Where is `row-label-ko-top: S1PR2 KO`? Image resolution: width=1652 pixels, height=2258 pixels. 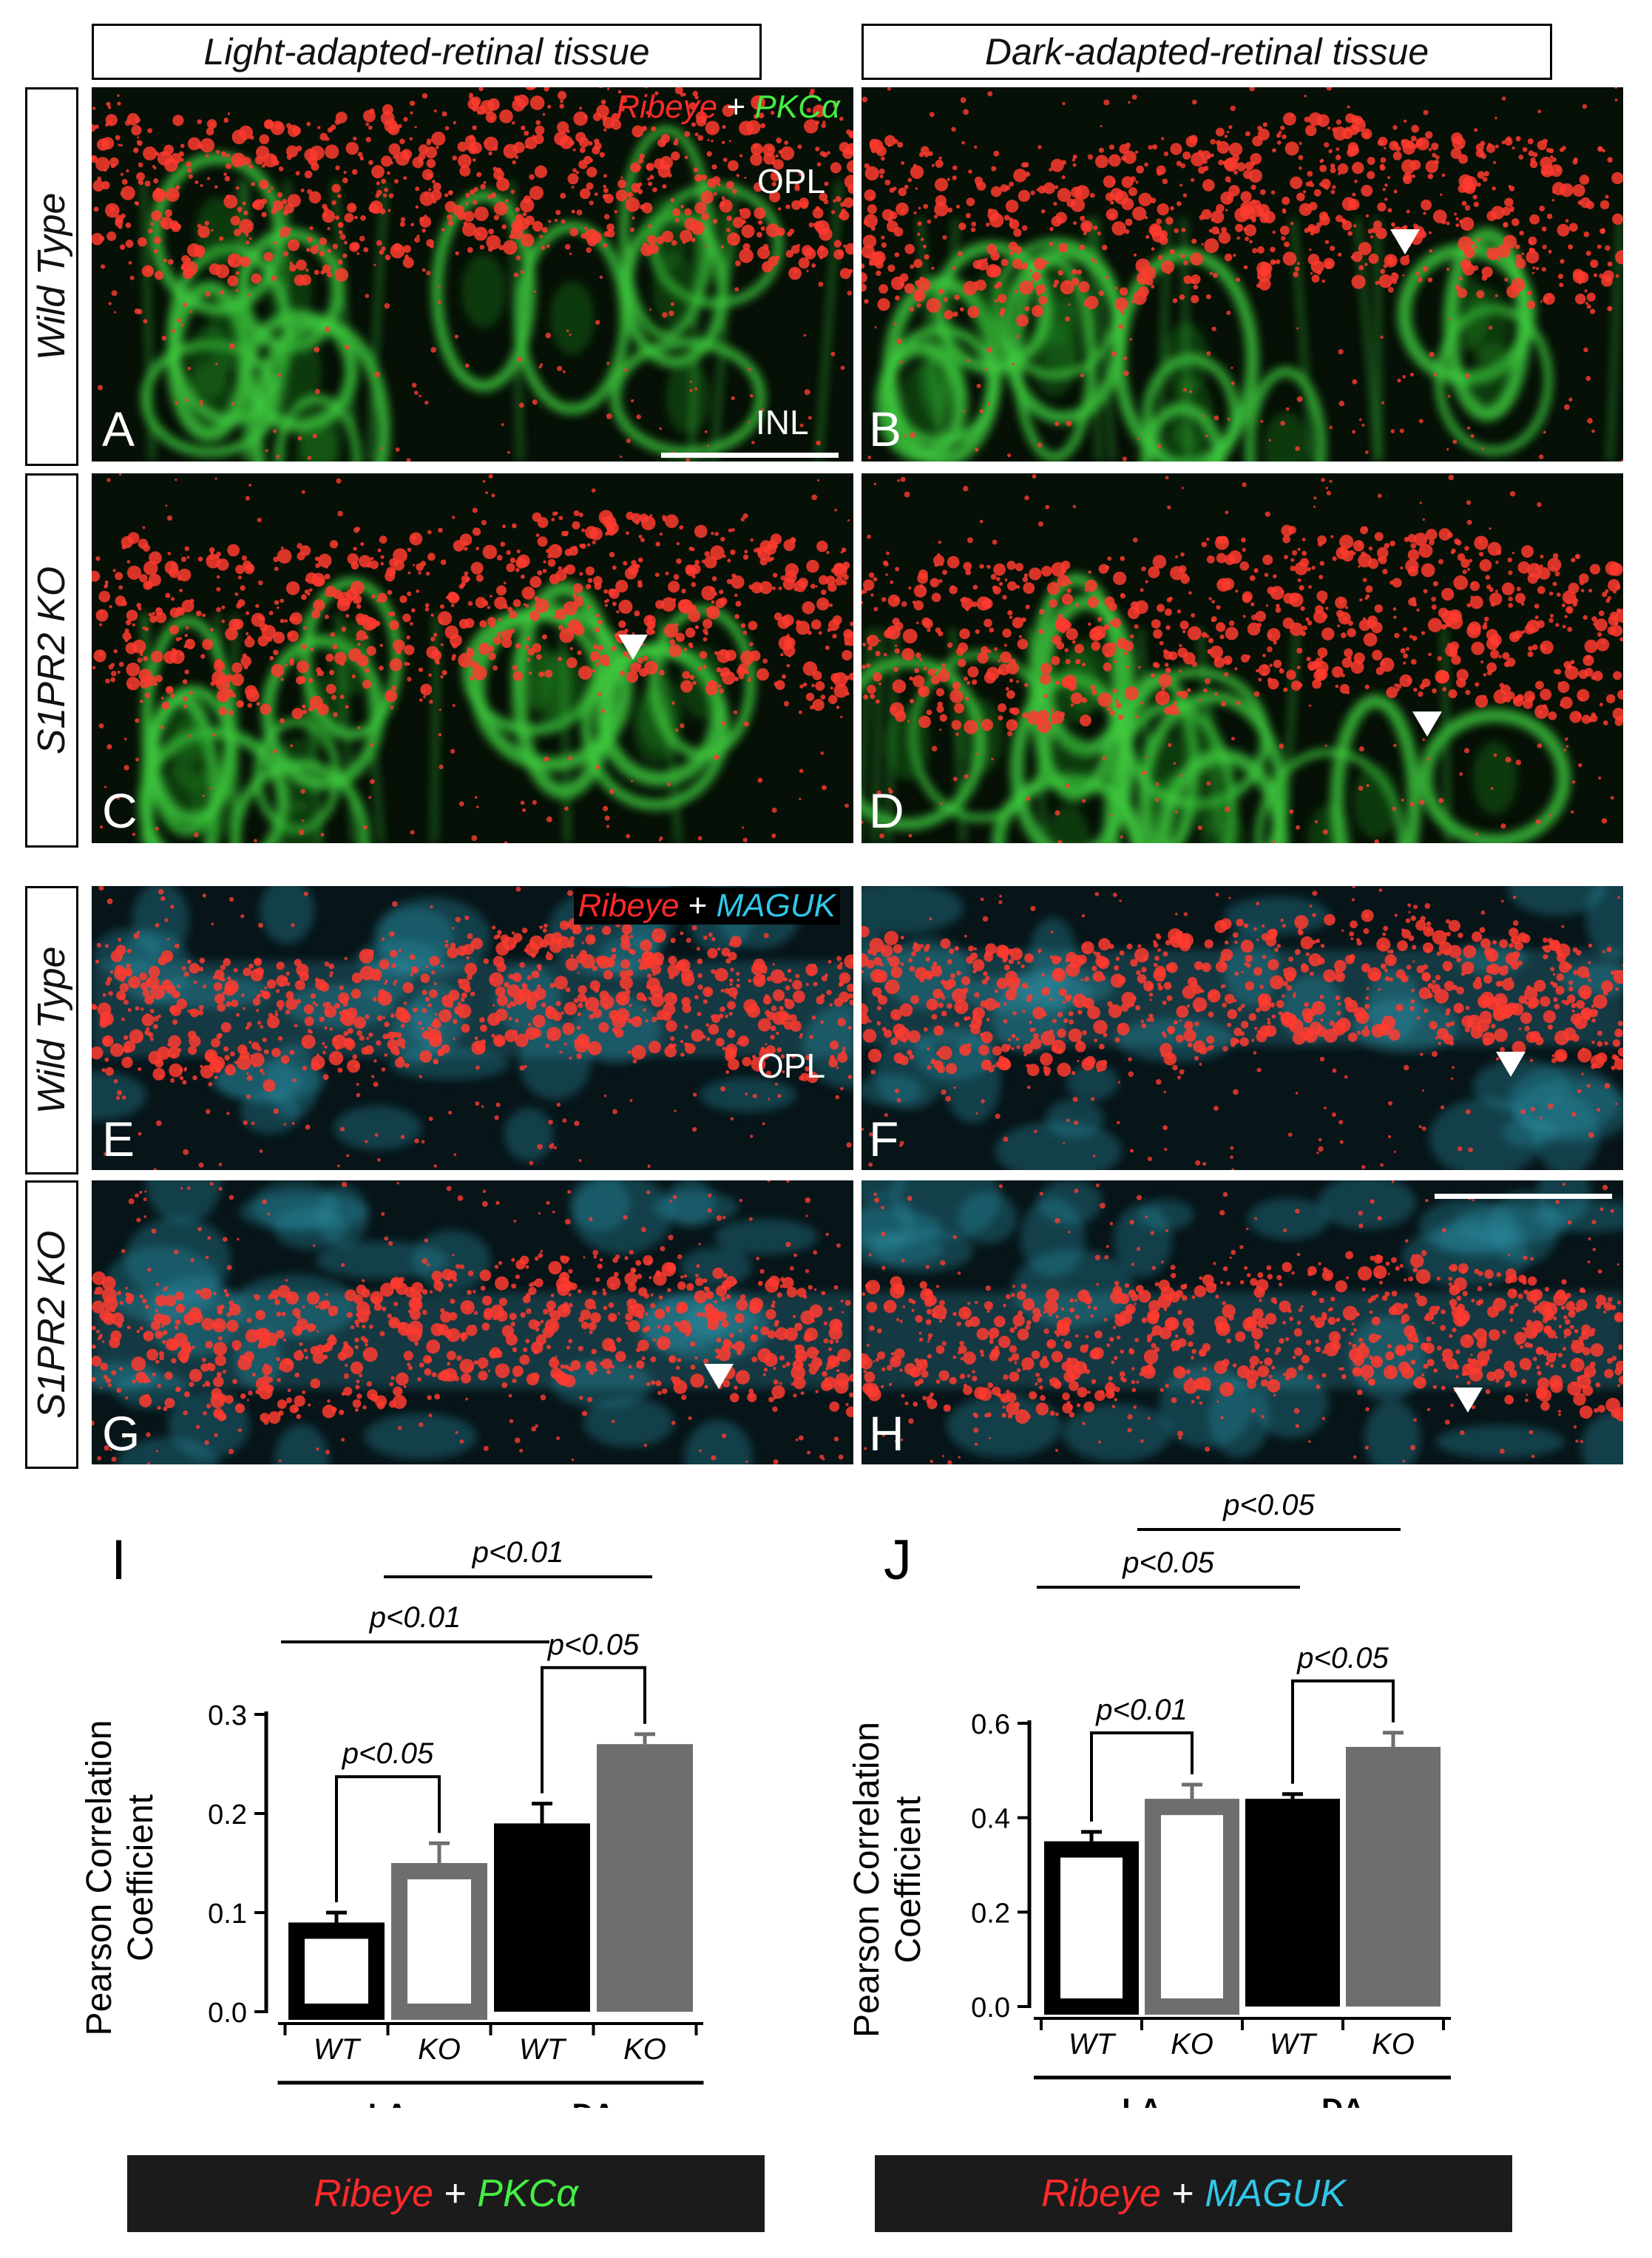
row-label-ko-top: S1PR2 KO is located at coordinates (52, 660).